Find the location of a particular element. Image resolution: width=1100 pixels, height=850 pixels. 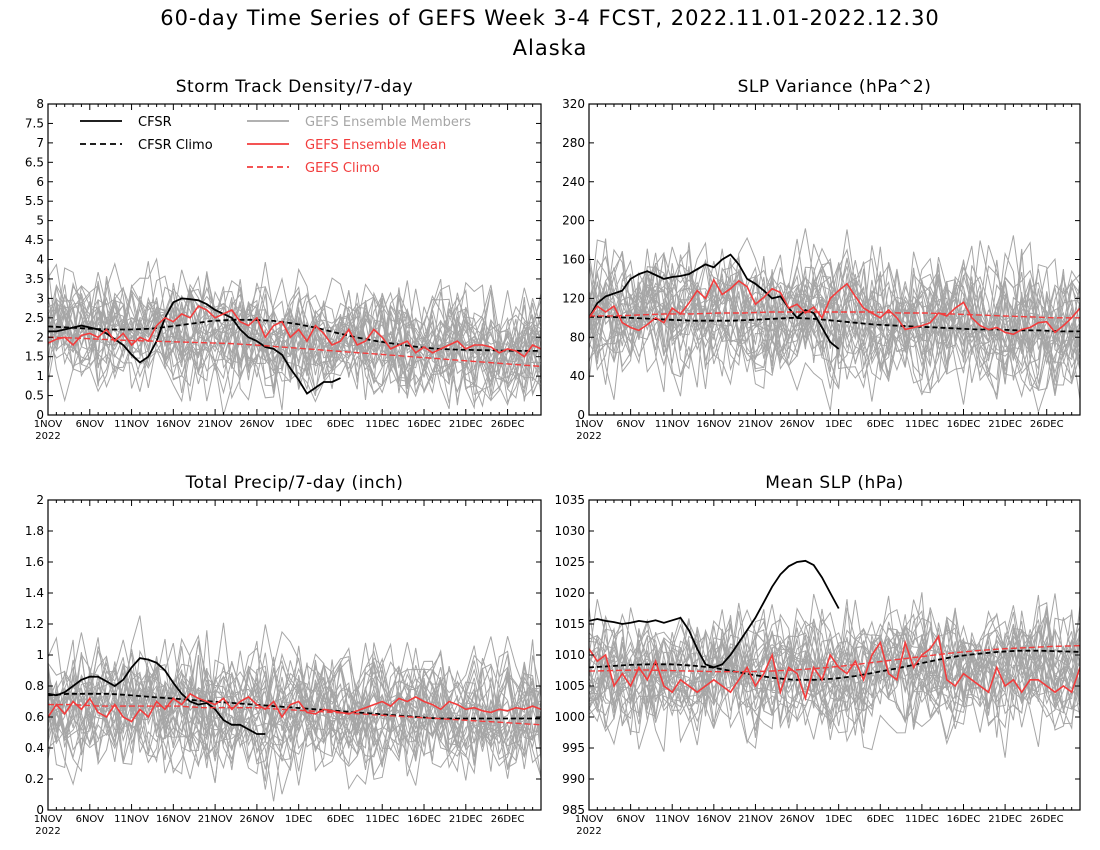

y-tick-label: 1020 is located at coordinates (569, 593).